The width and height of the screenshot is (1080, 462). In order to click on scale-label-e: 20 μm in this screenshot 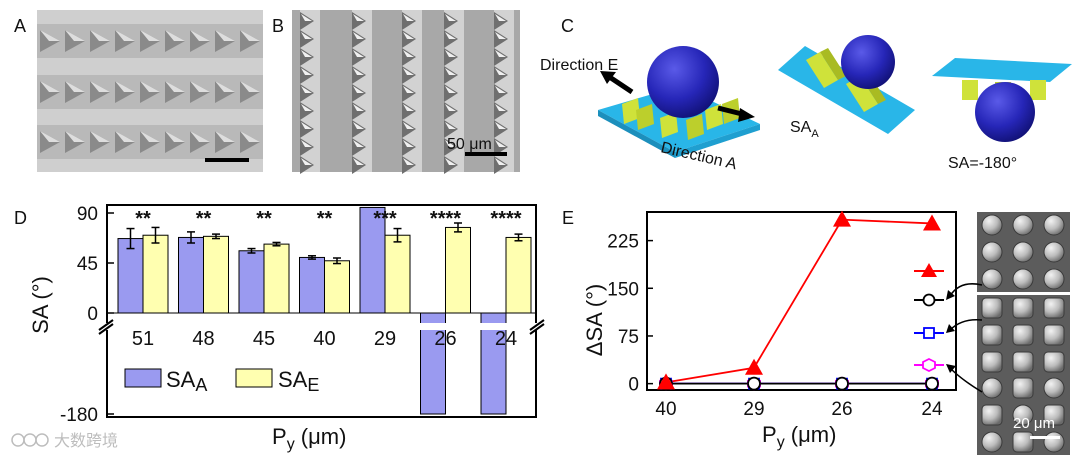, I will do `click(1034, 423)`.